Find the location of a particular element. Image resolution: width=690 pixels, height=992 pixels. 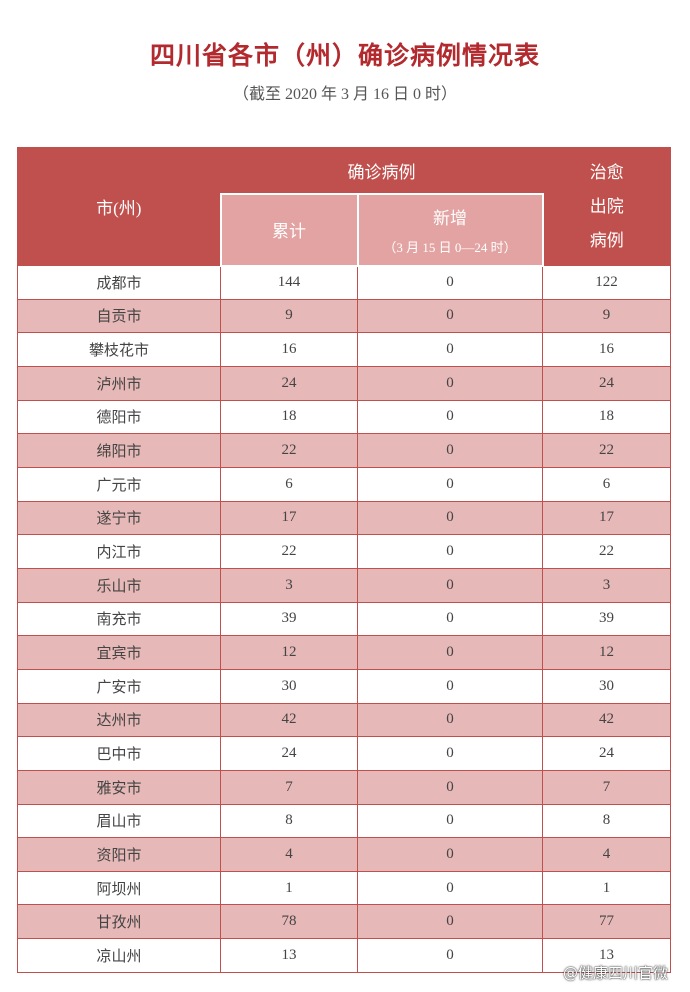

table-row: 内江市 22 0 22 is located at coordinates (344, 551).